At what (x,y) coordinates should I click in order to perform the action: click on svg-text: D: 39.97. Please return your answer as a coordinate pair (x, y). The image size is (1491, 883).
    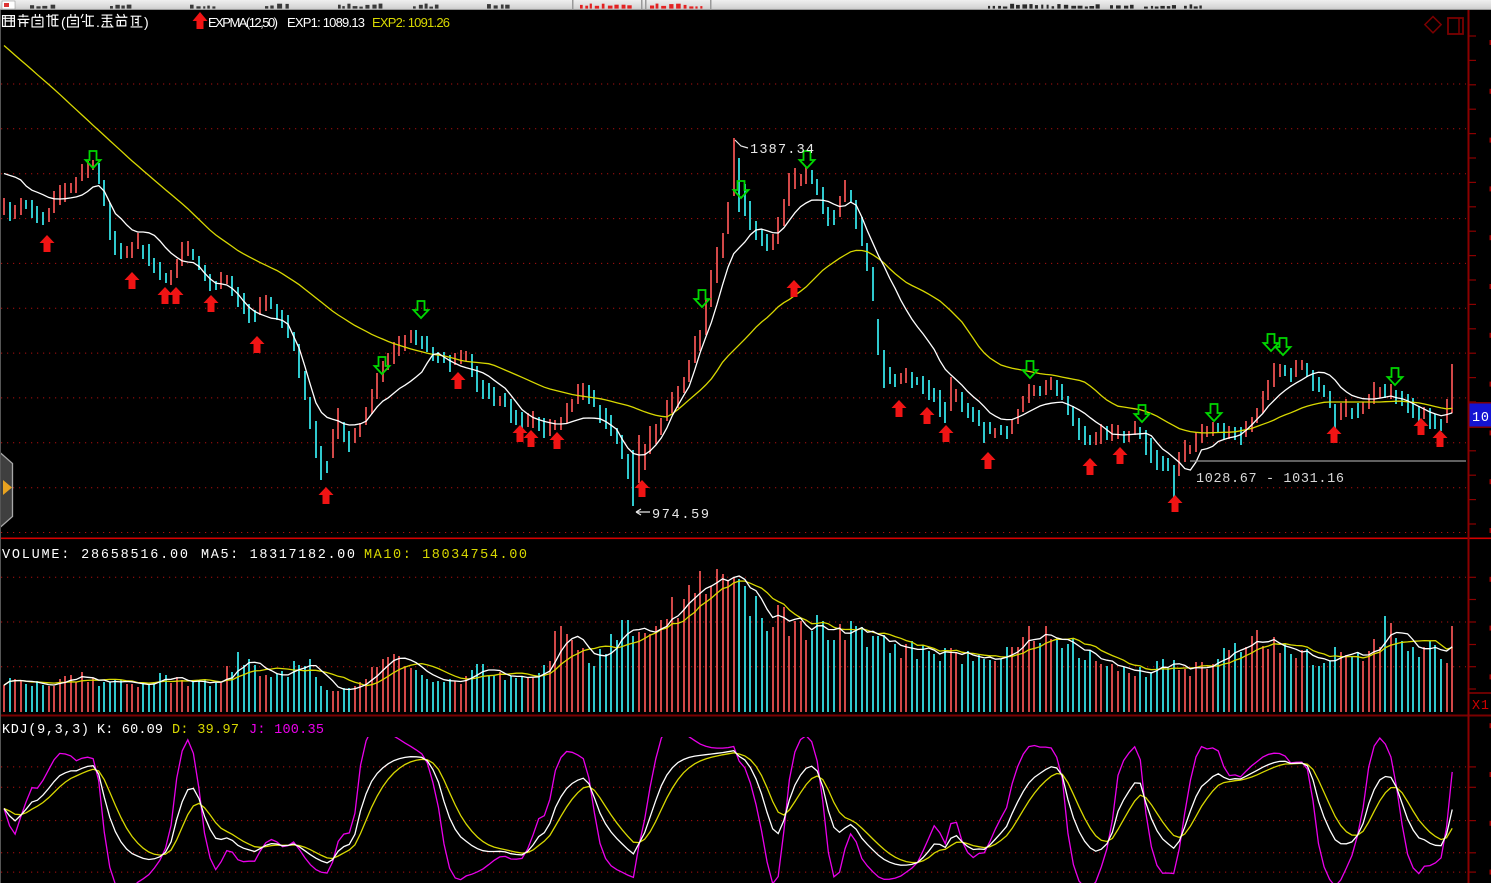
    Looking at the image, I should click on (205, 730).